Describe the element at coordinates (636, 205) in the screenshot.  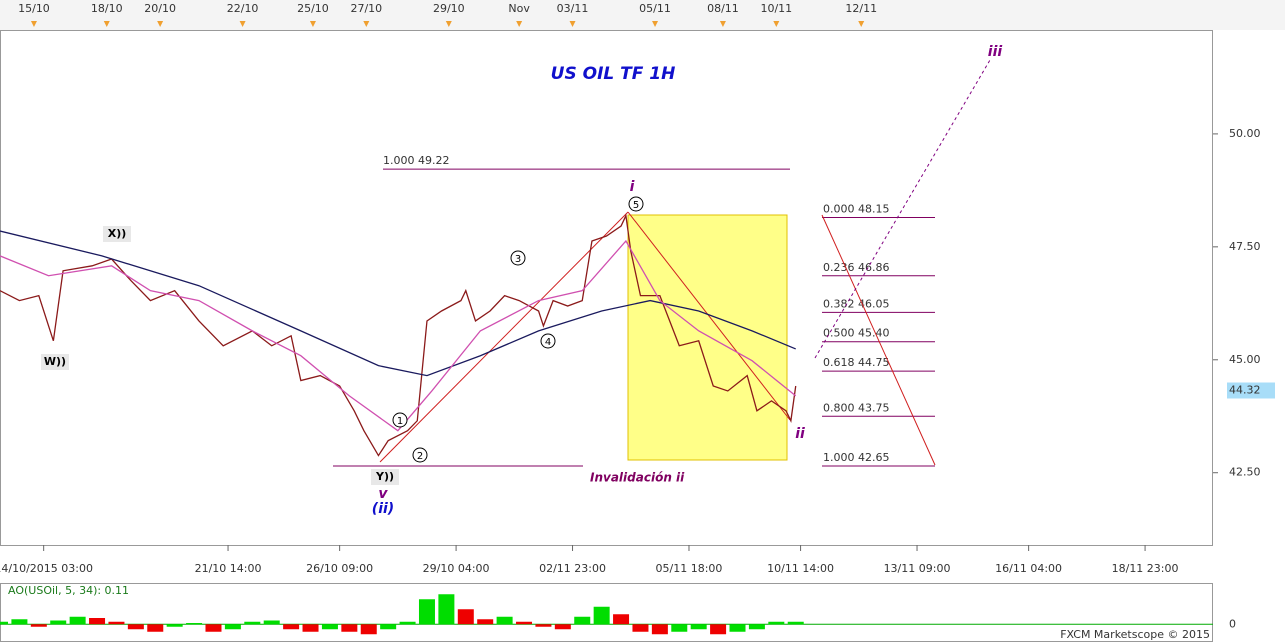
I see `wave-label: 5` at that location.